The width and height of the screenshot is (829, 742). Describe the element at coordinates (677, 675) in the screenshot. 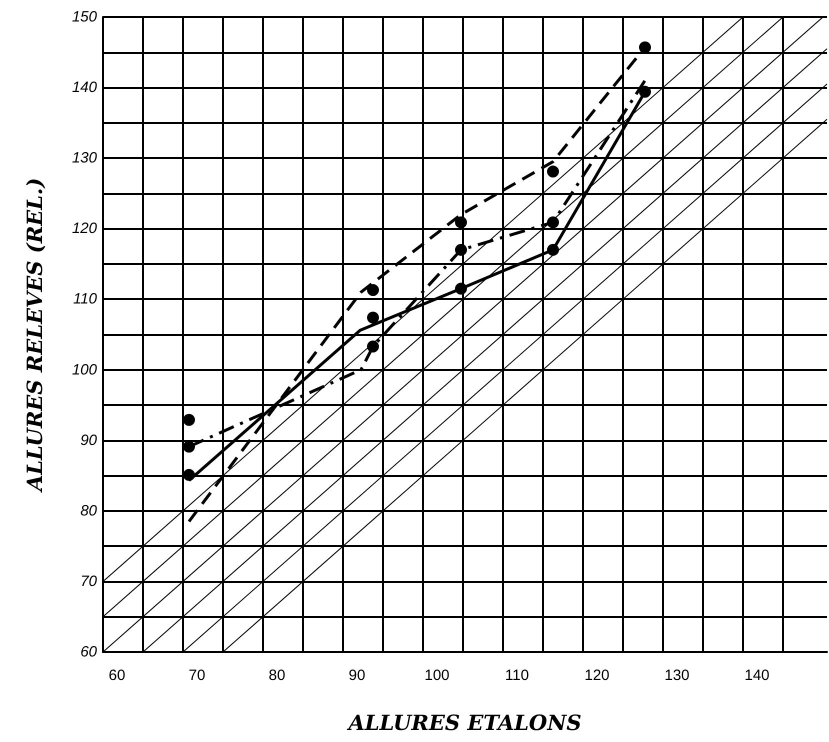

I see `x-tick-label: 130` at that location.